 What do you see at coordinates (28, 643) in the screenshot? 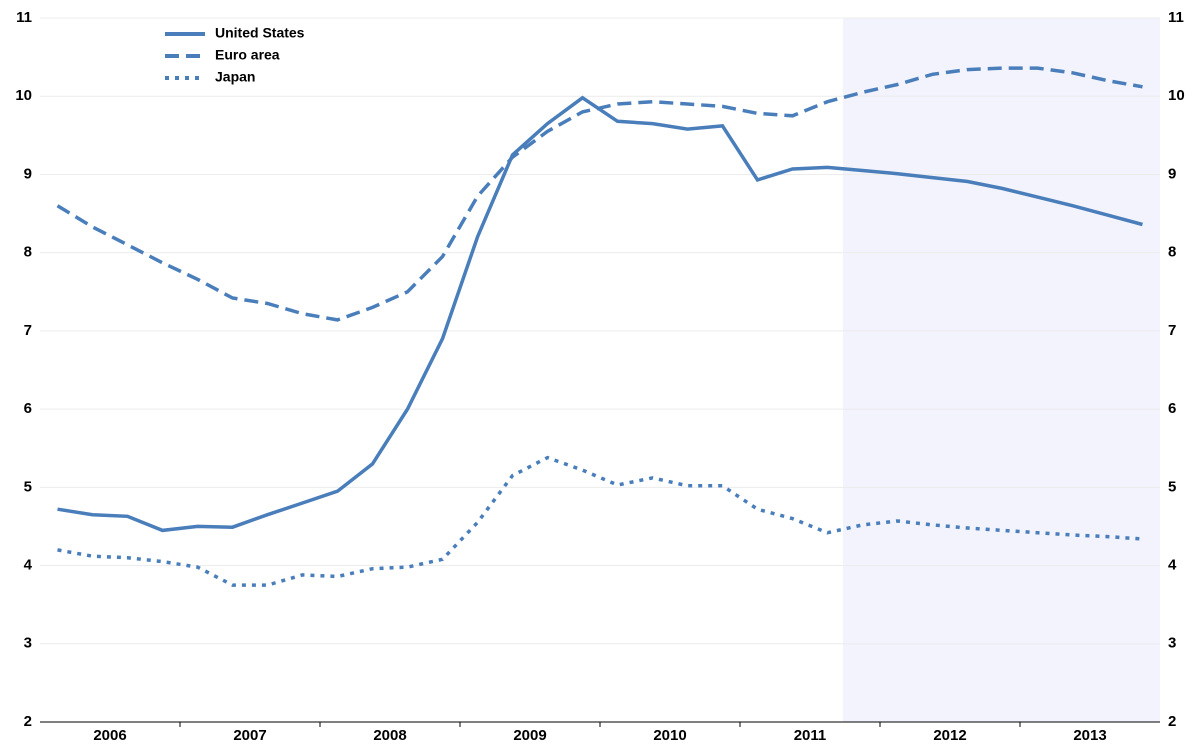
I see `y-tick-label: 3` at bounding box center [28, 643].